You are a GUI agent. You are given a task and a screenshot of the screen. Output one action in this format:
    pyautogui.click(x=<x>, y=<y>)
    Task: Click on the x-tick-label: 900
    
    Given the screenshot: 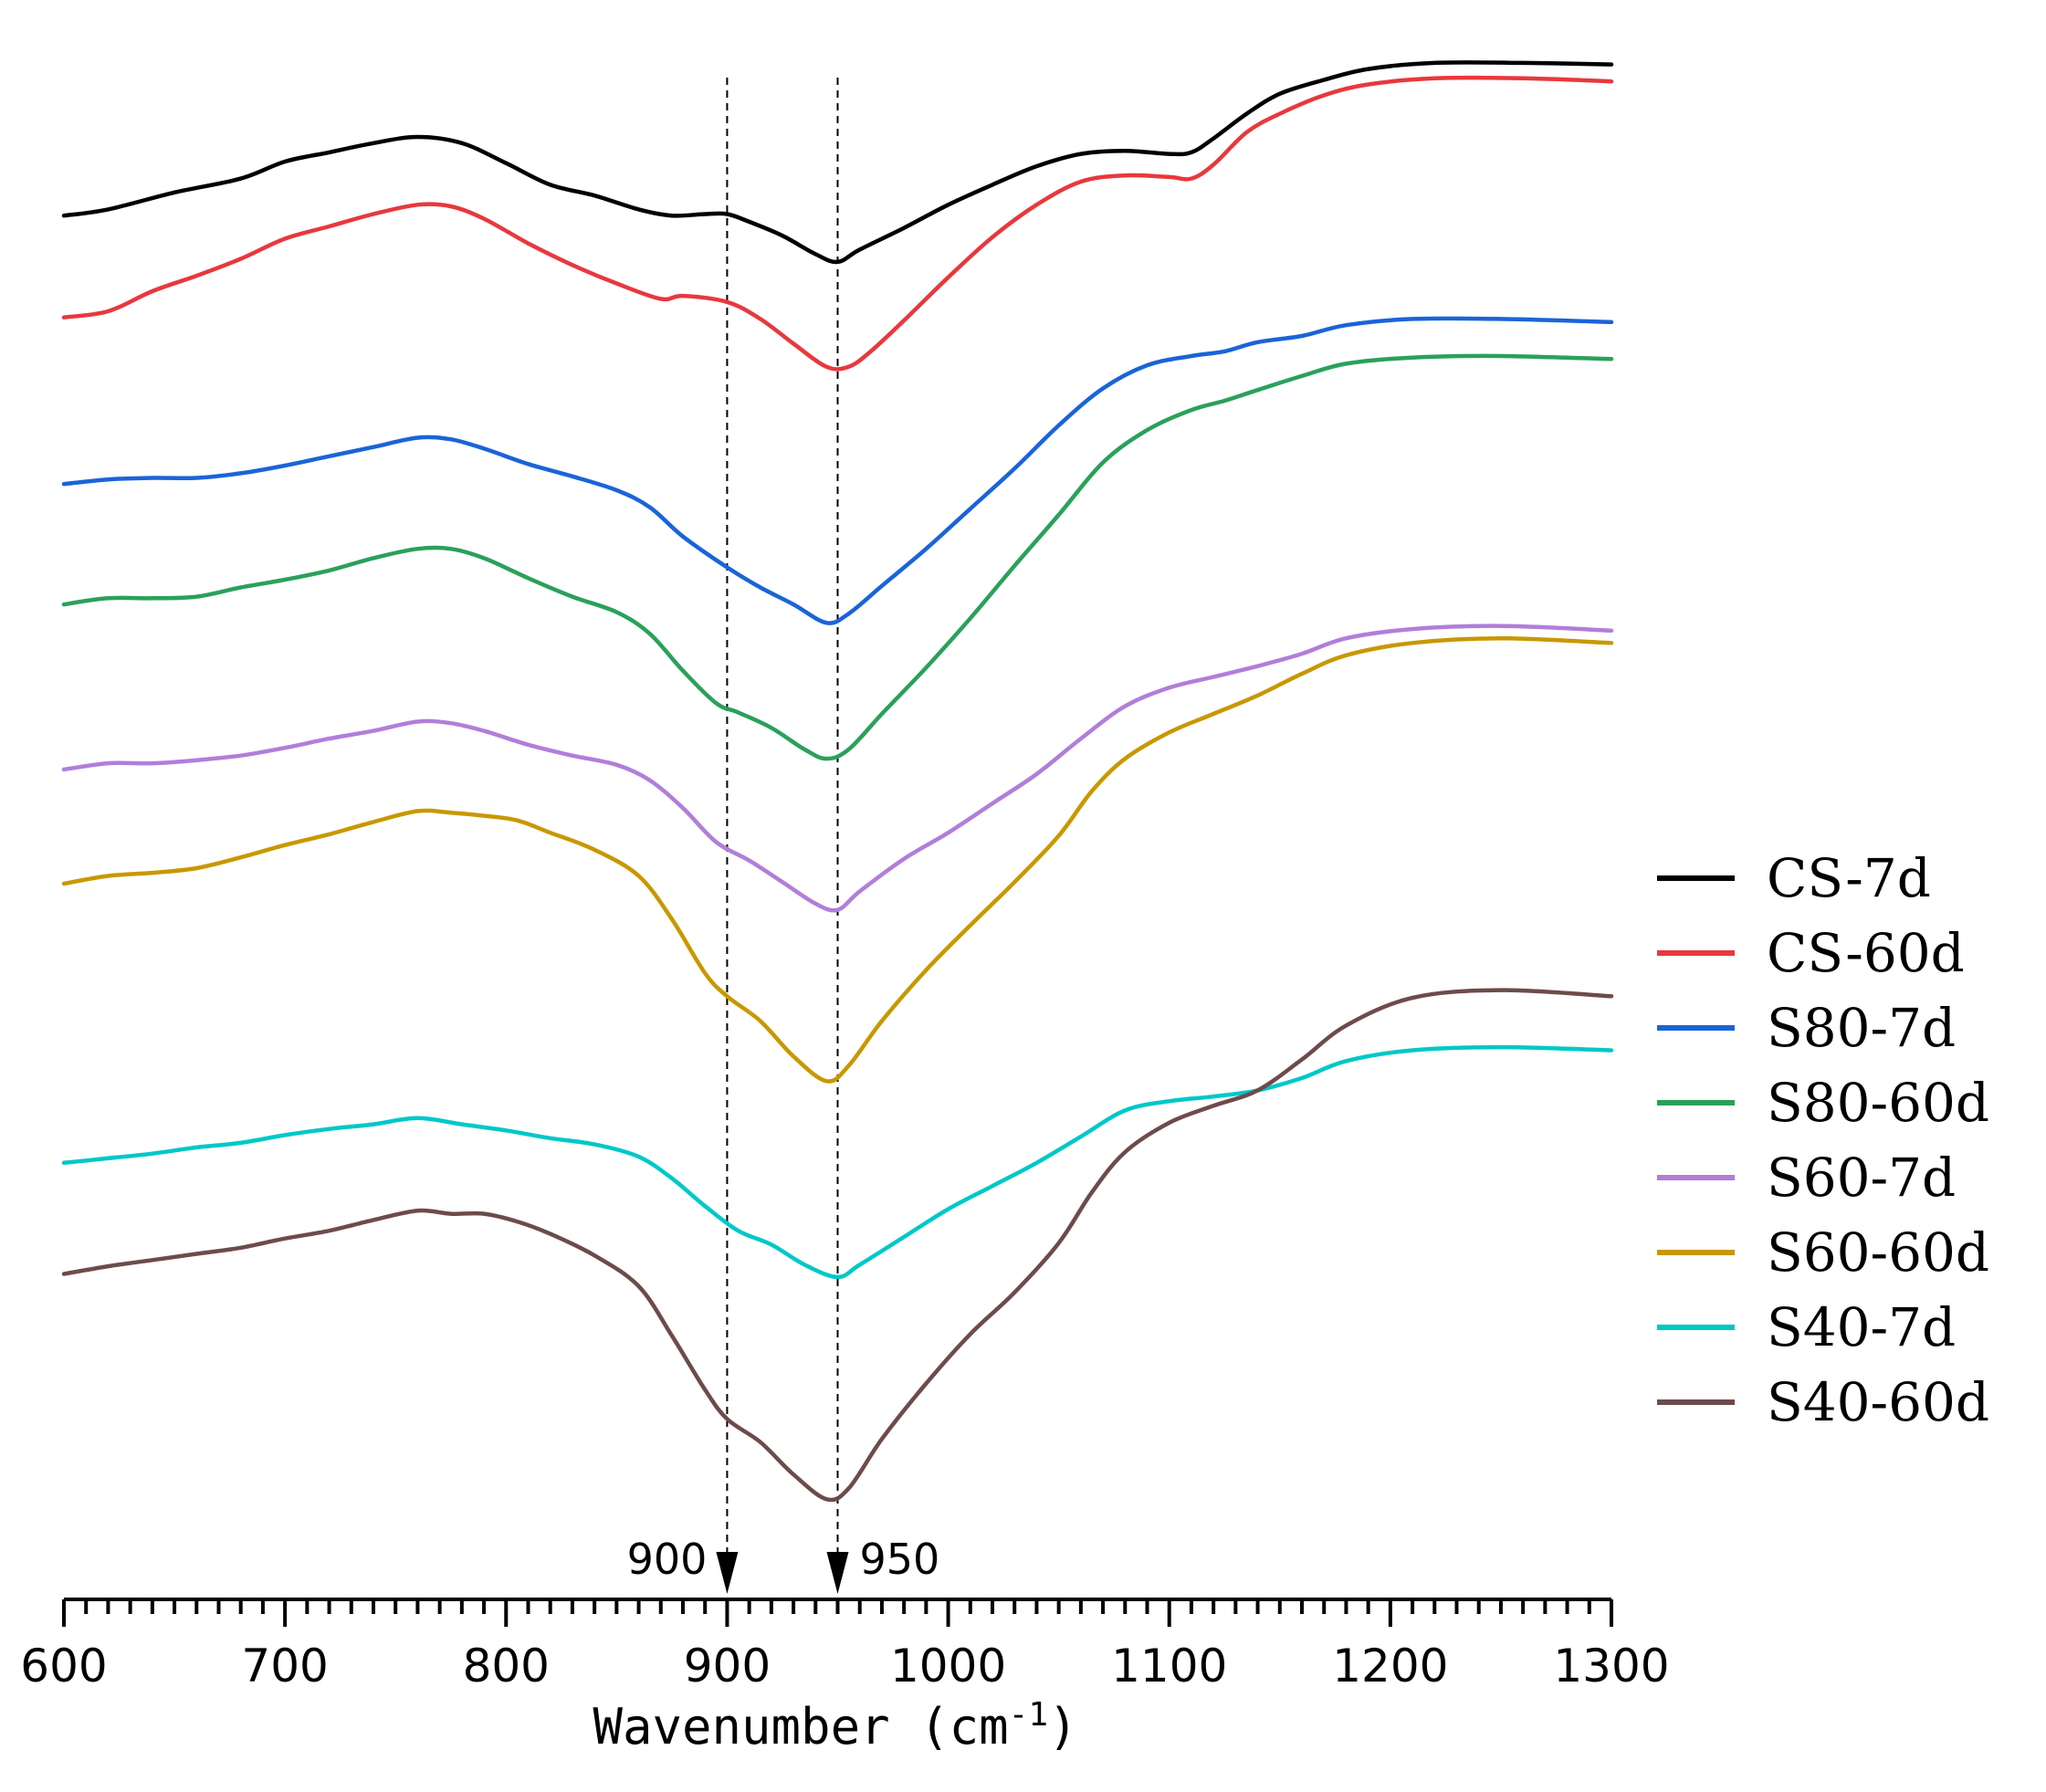 What is the action you would take?
    pyautogui.click(x=727, y=1666)
    